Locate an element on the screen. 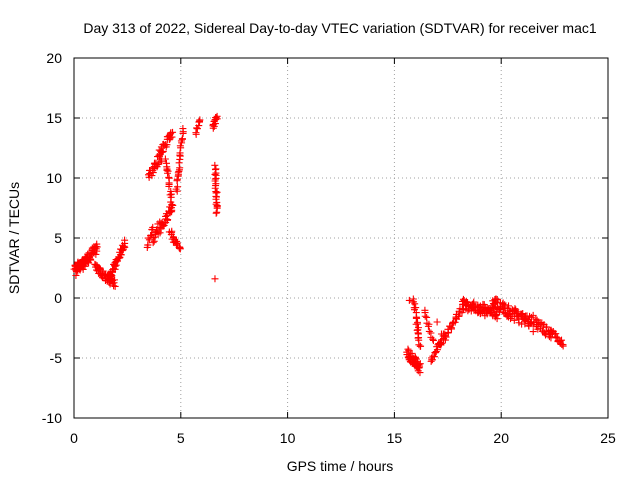  y-tick-label: -5 is located at coordinates (56, 358).